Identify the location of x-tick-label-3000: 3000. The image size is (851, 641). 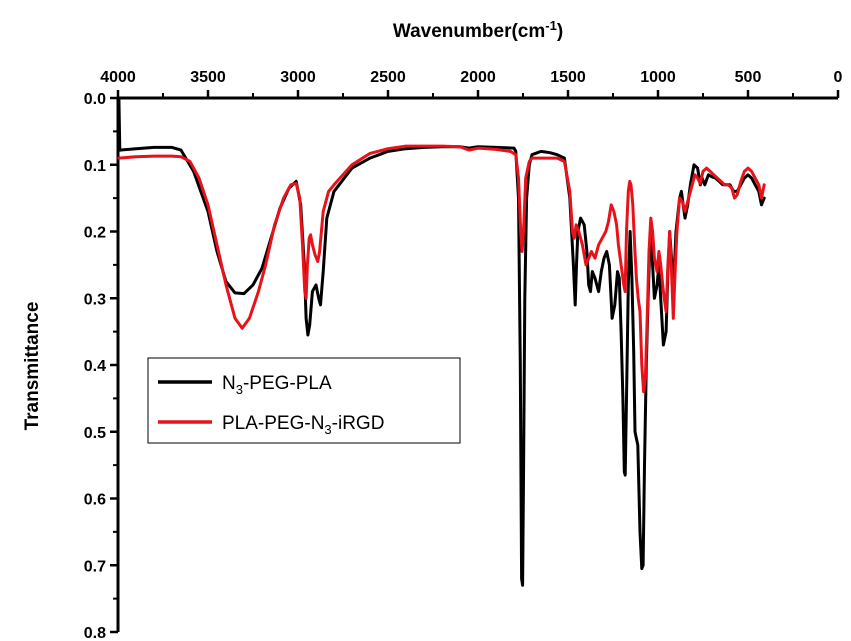
(298, 77).